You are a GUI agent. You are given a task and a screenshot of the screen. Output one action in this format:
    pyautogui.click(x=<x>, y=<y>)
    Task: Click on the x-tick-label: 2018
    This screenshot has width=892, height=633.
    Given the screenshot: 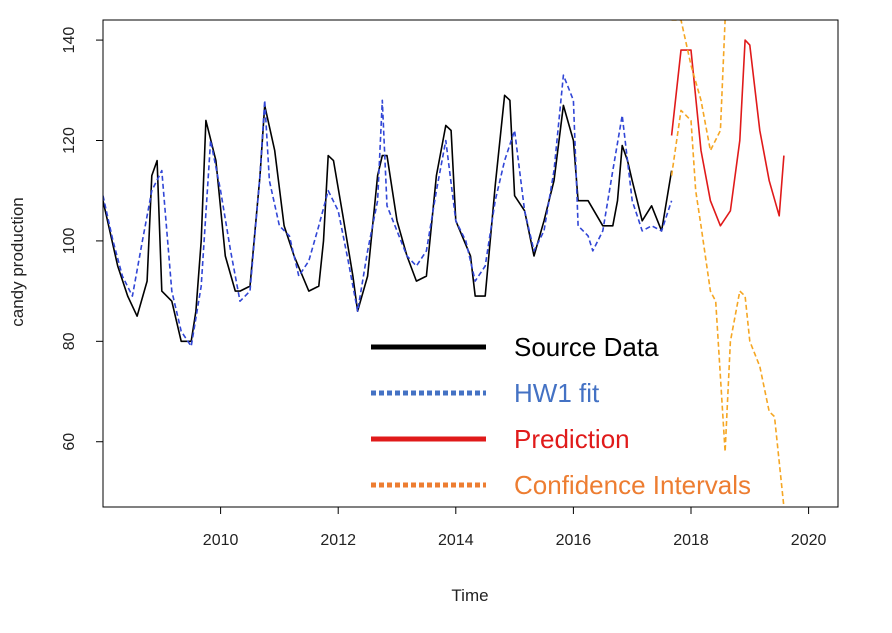 What is the action you would take?
    pyautogui.click(x=691, y=540)
    